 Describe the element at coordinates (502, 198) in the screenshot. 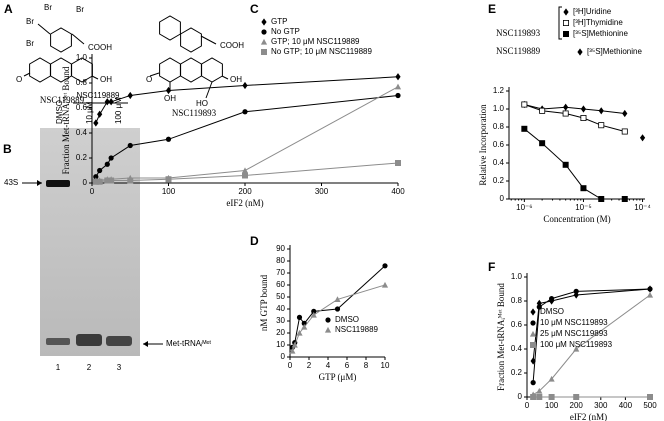

I see `y-tick-label: 0` at that location.